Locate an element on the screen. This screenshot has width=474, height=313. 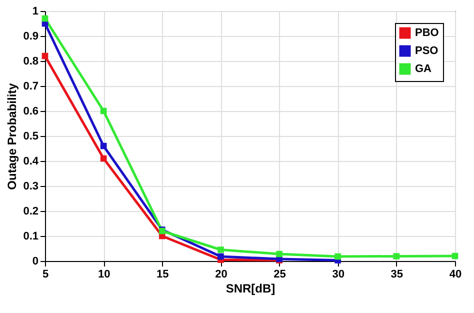
y-tick-label: 0.6 is located at coordinates (30, 112).